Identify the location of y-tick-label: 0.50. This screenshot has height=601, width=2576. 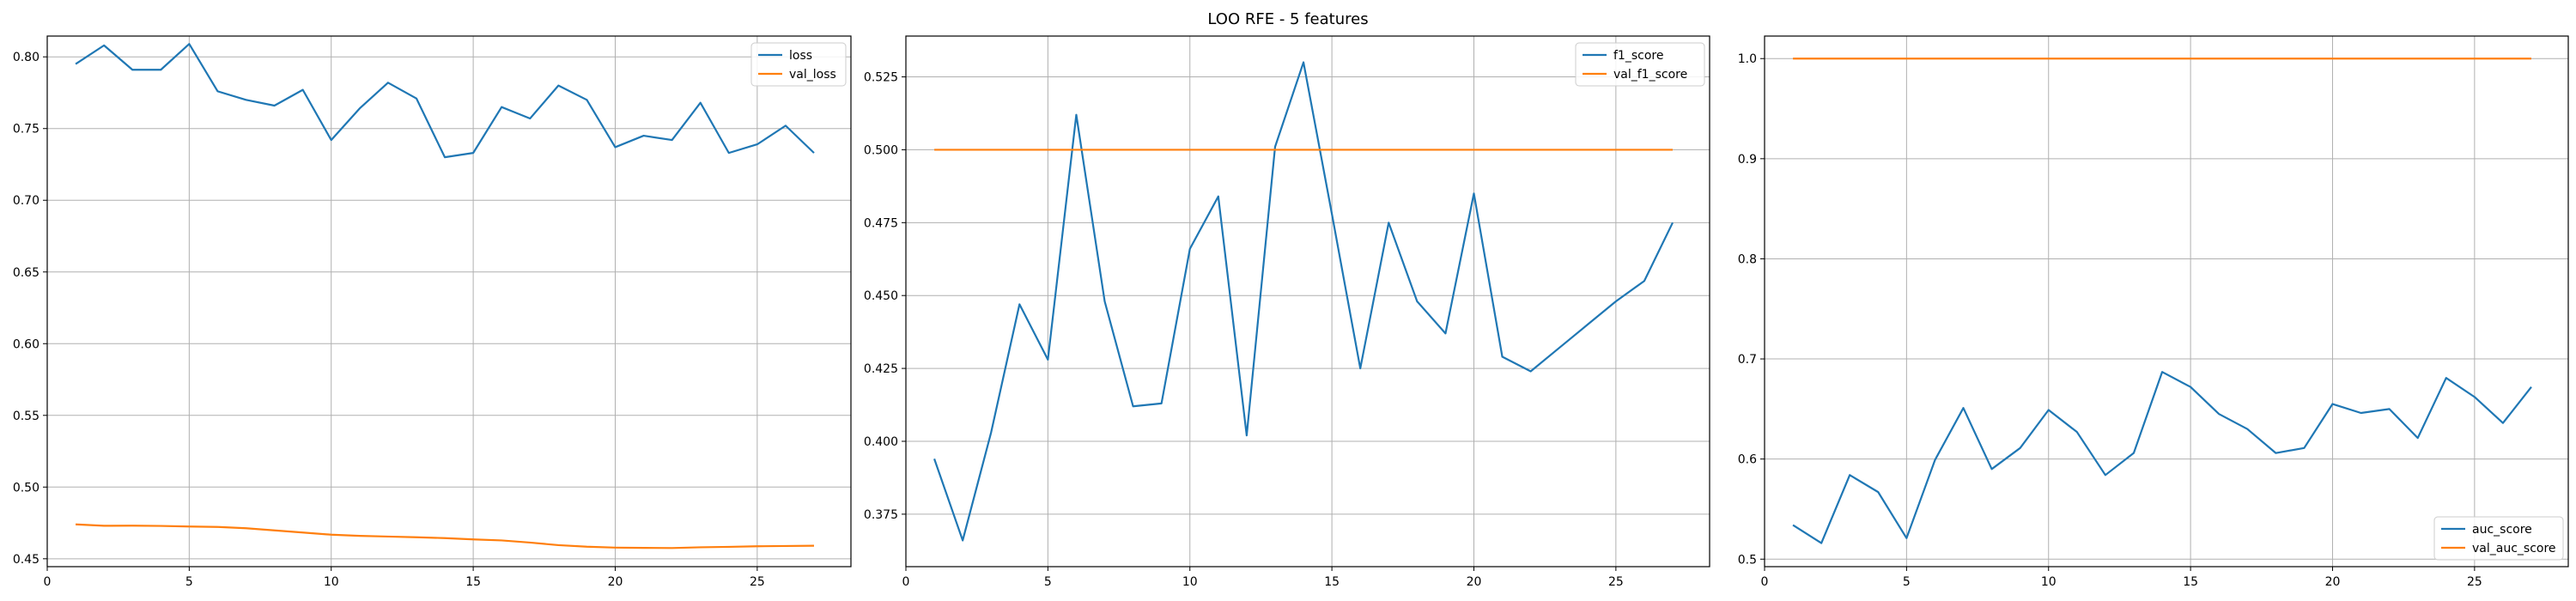
(26, 488).